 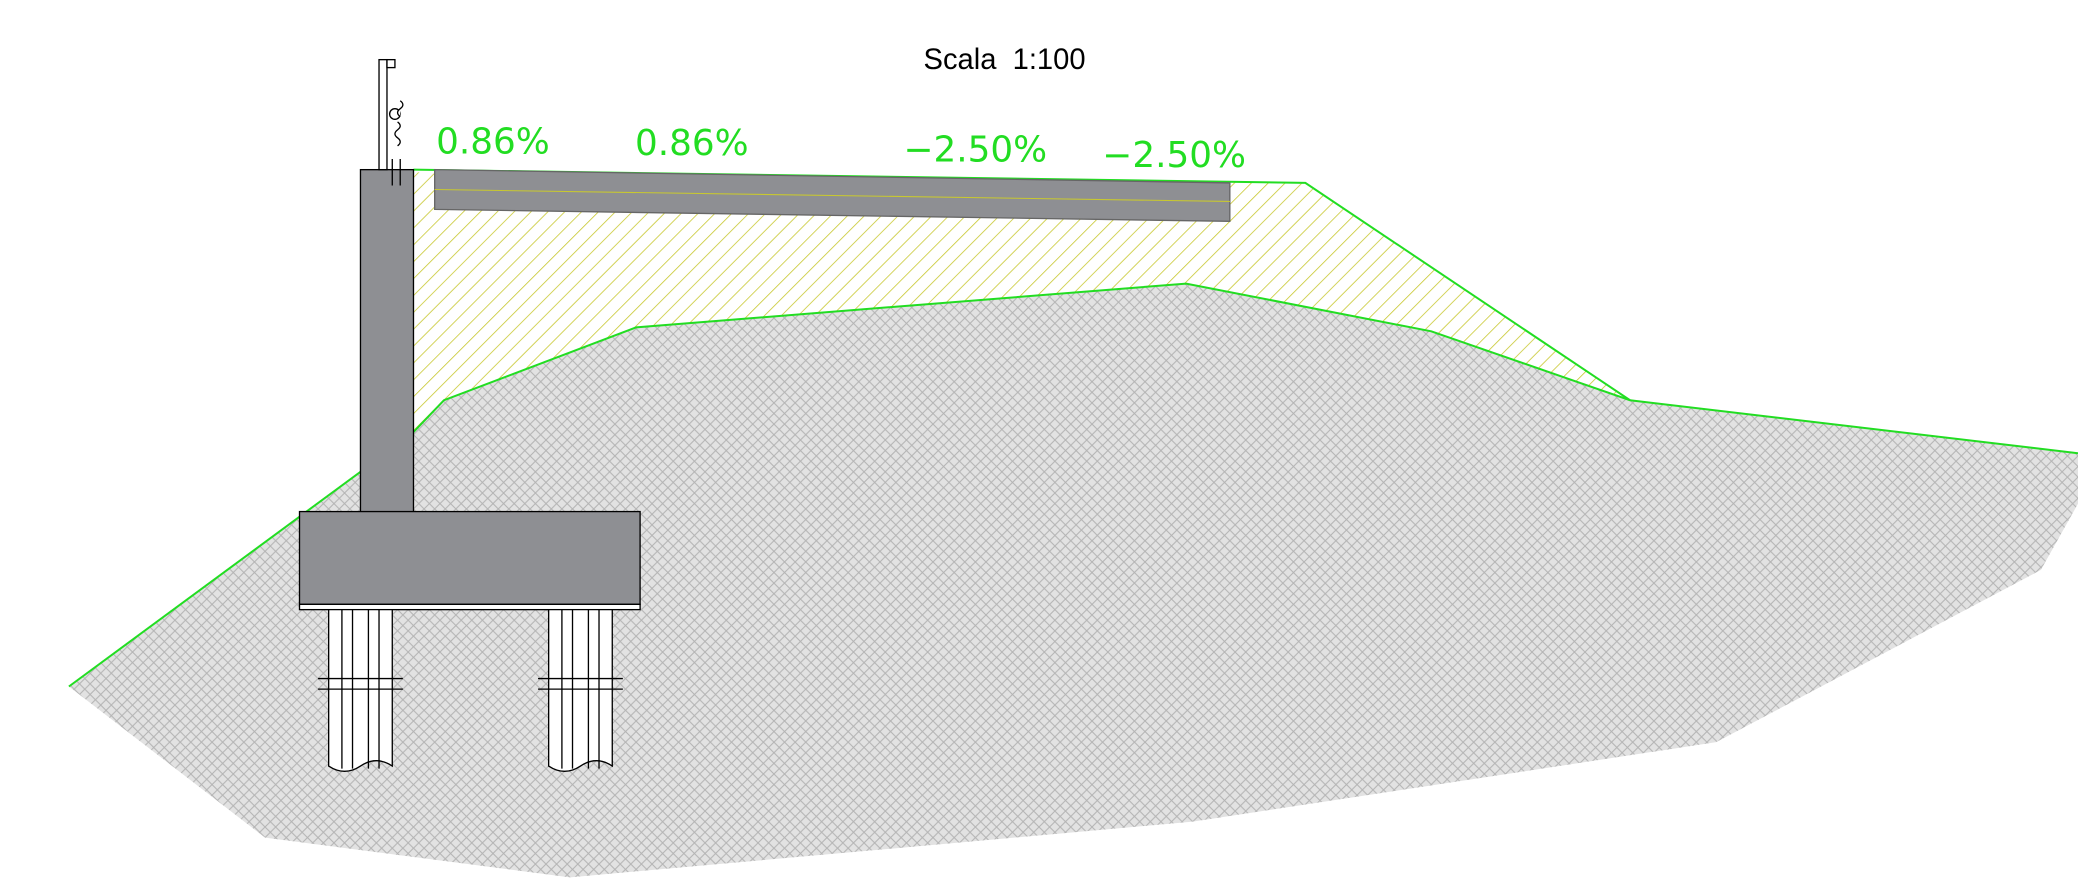 What do you see at coordinates (387, 341) in the screenshot?
I see `wall-stem` at bounding box center [387, 341].